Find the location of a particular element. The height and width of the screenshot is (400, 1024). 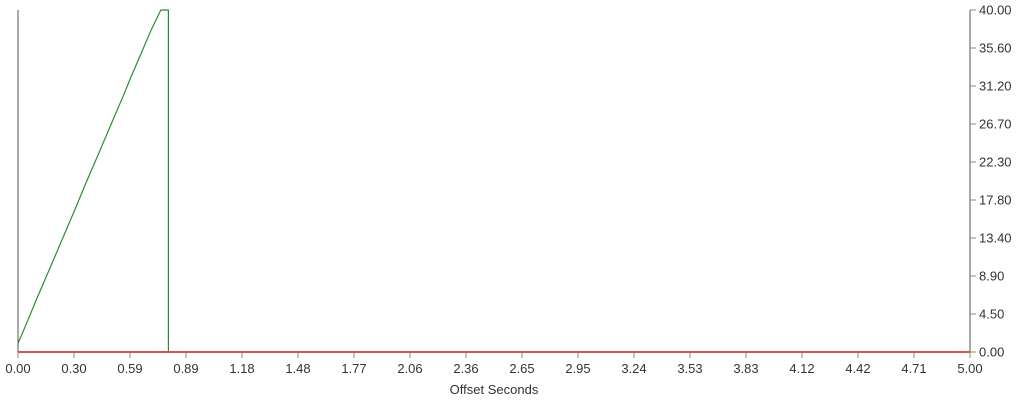

x-tick-label: 4.12 is located at coordinates (801, 368).